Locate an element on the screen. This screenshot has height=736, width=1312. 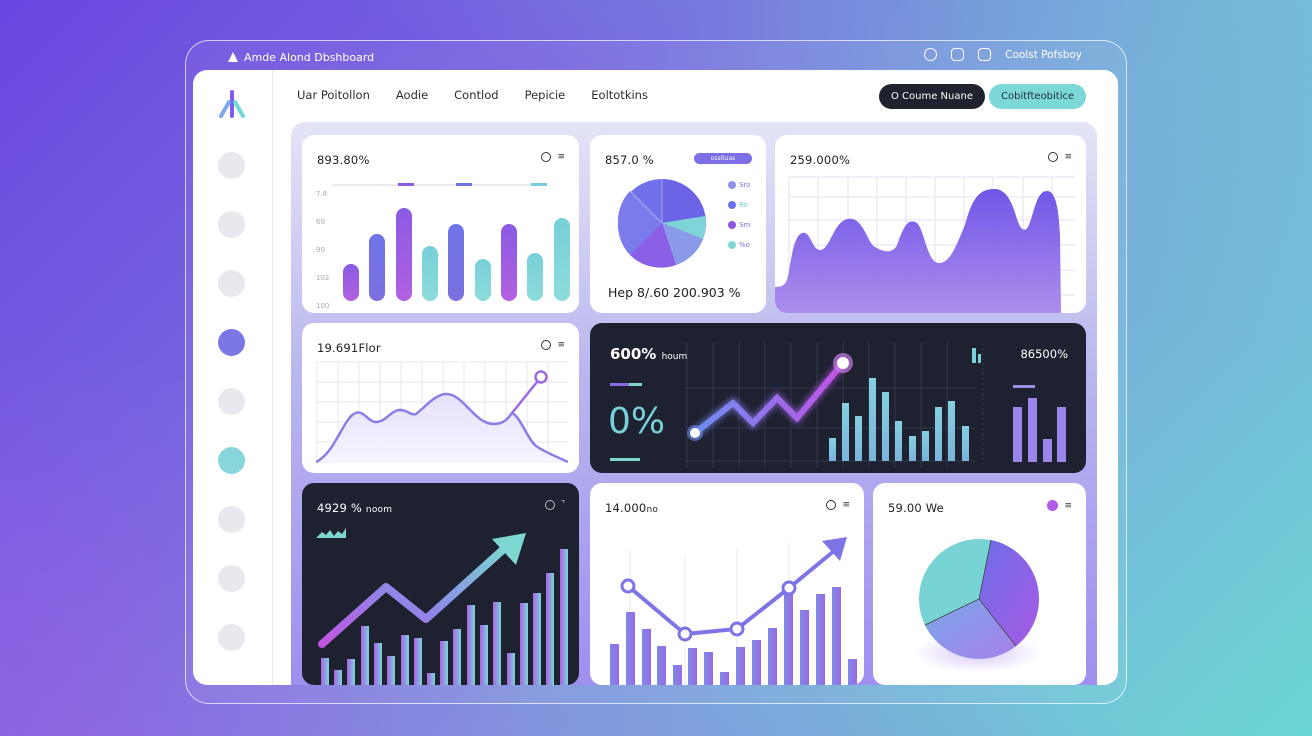
legend-item: Sro is located at coordinates (739, 185).